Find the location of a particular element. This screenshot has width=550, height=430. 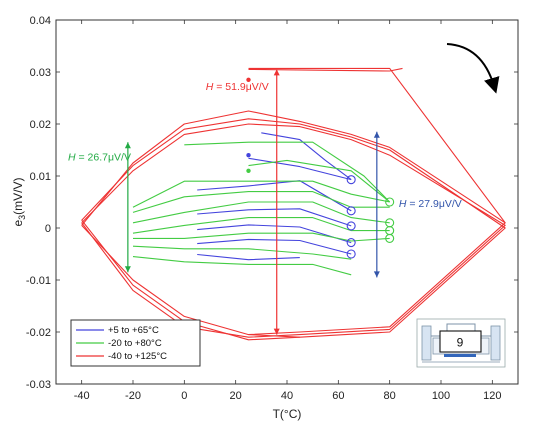

series-20-to-80-c-start-marker is located at coordinates (248, 170).